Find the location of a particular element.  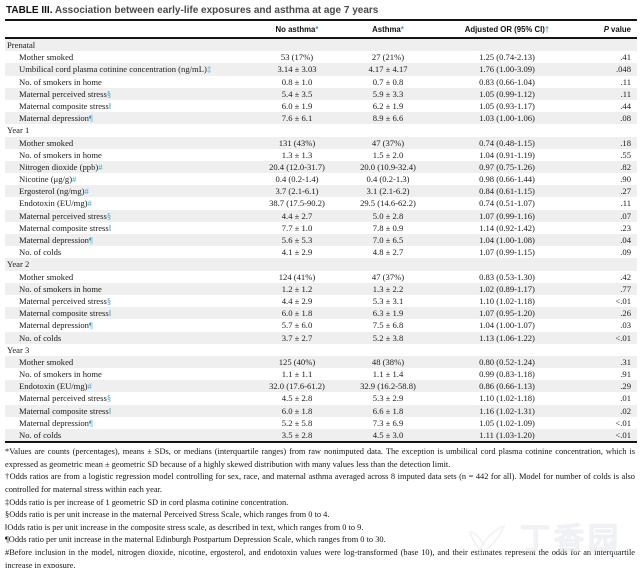

cell-no-asthma: 6.0 ± 1.9 is located at coordinates (297, 105).